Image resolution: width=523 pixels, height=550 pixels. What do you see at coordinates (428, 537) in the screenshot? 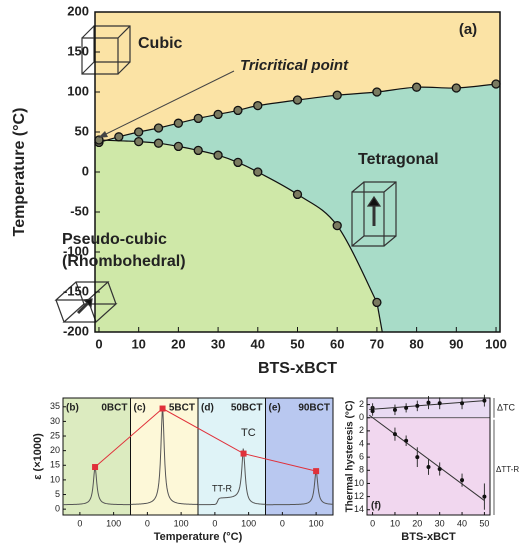
I see `x-axis-label: BTS-xBCT` at bounding box center [428, 537].